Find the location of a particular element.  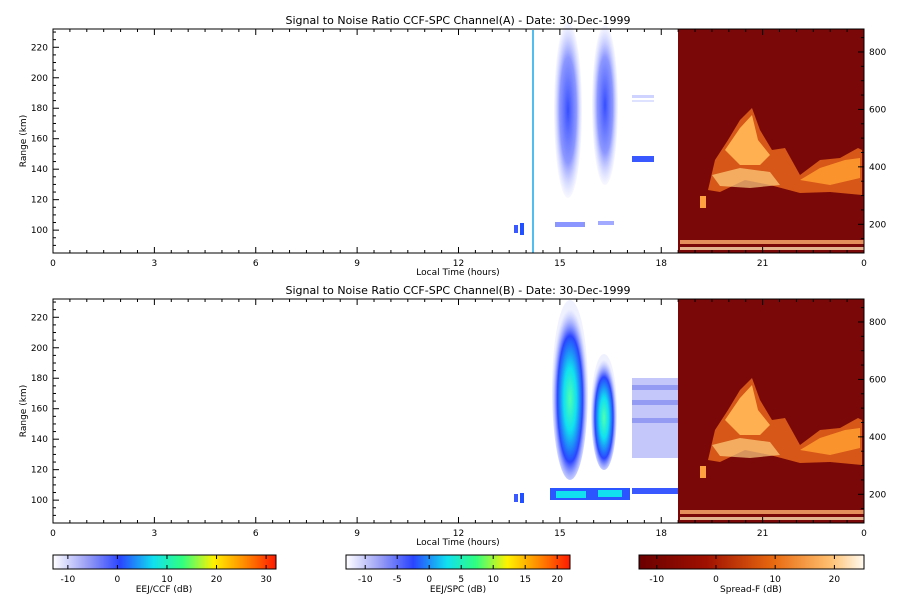

panel-a-x-label: Local Time (hours) is located at coordinates (457, 273).